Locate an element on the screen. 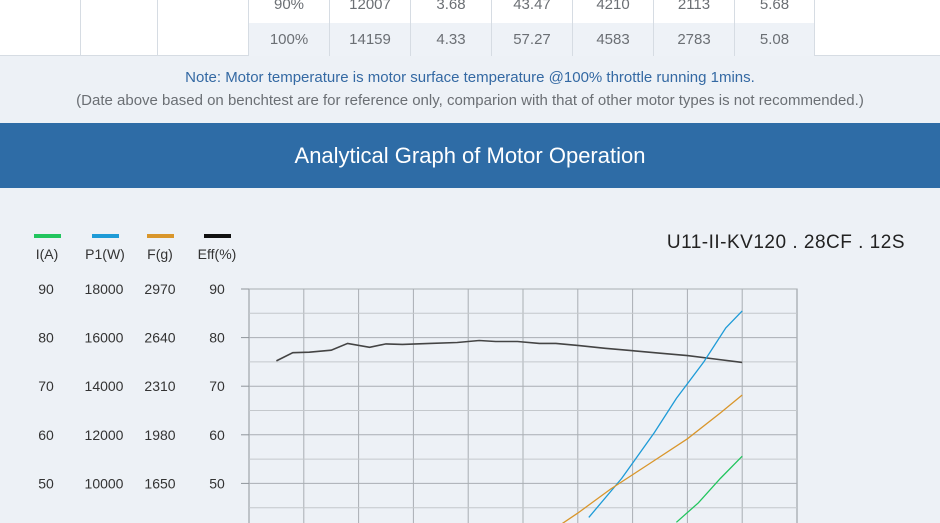  legend-label: P1(W) is located at coordinates (105, 254).